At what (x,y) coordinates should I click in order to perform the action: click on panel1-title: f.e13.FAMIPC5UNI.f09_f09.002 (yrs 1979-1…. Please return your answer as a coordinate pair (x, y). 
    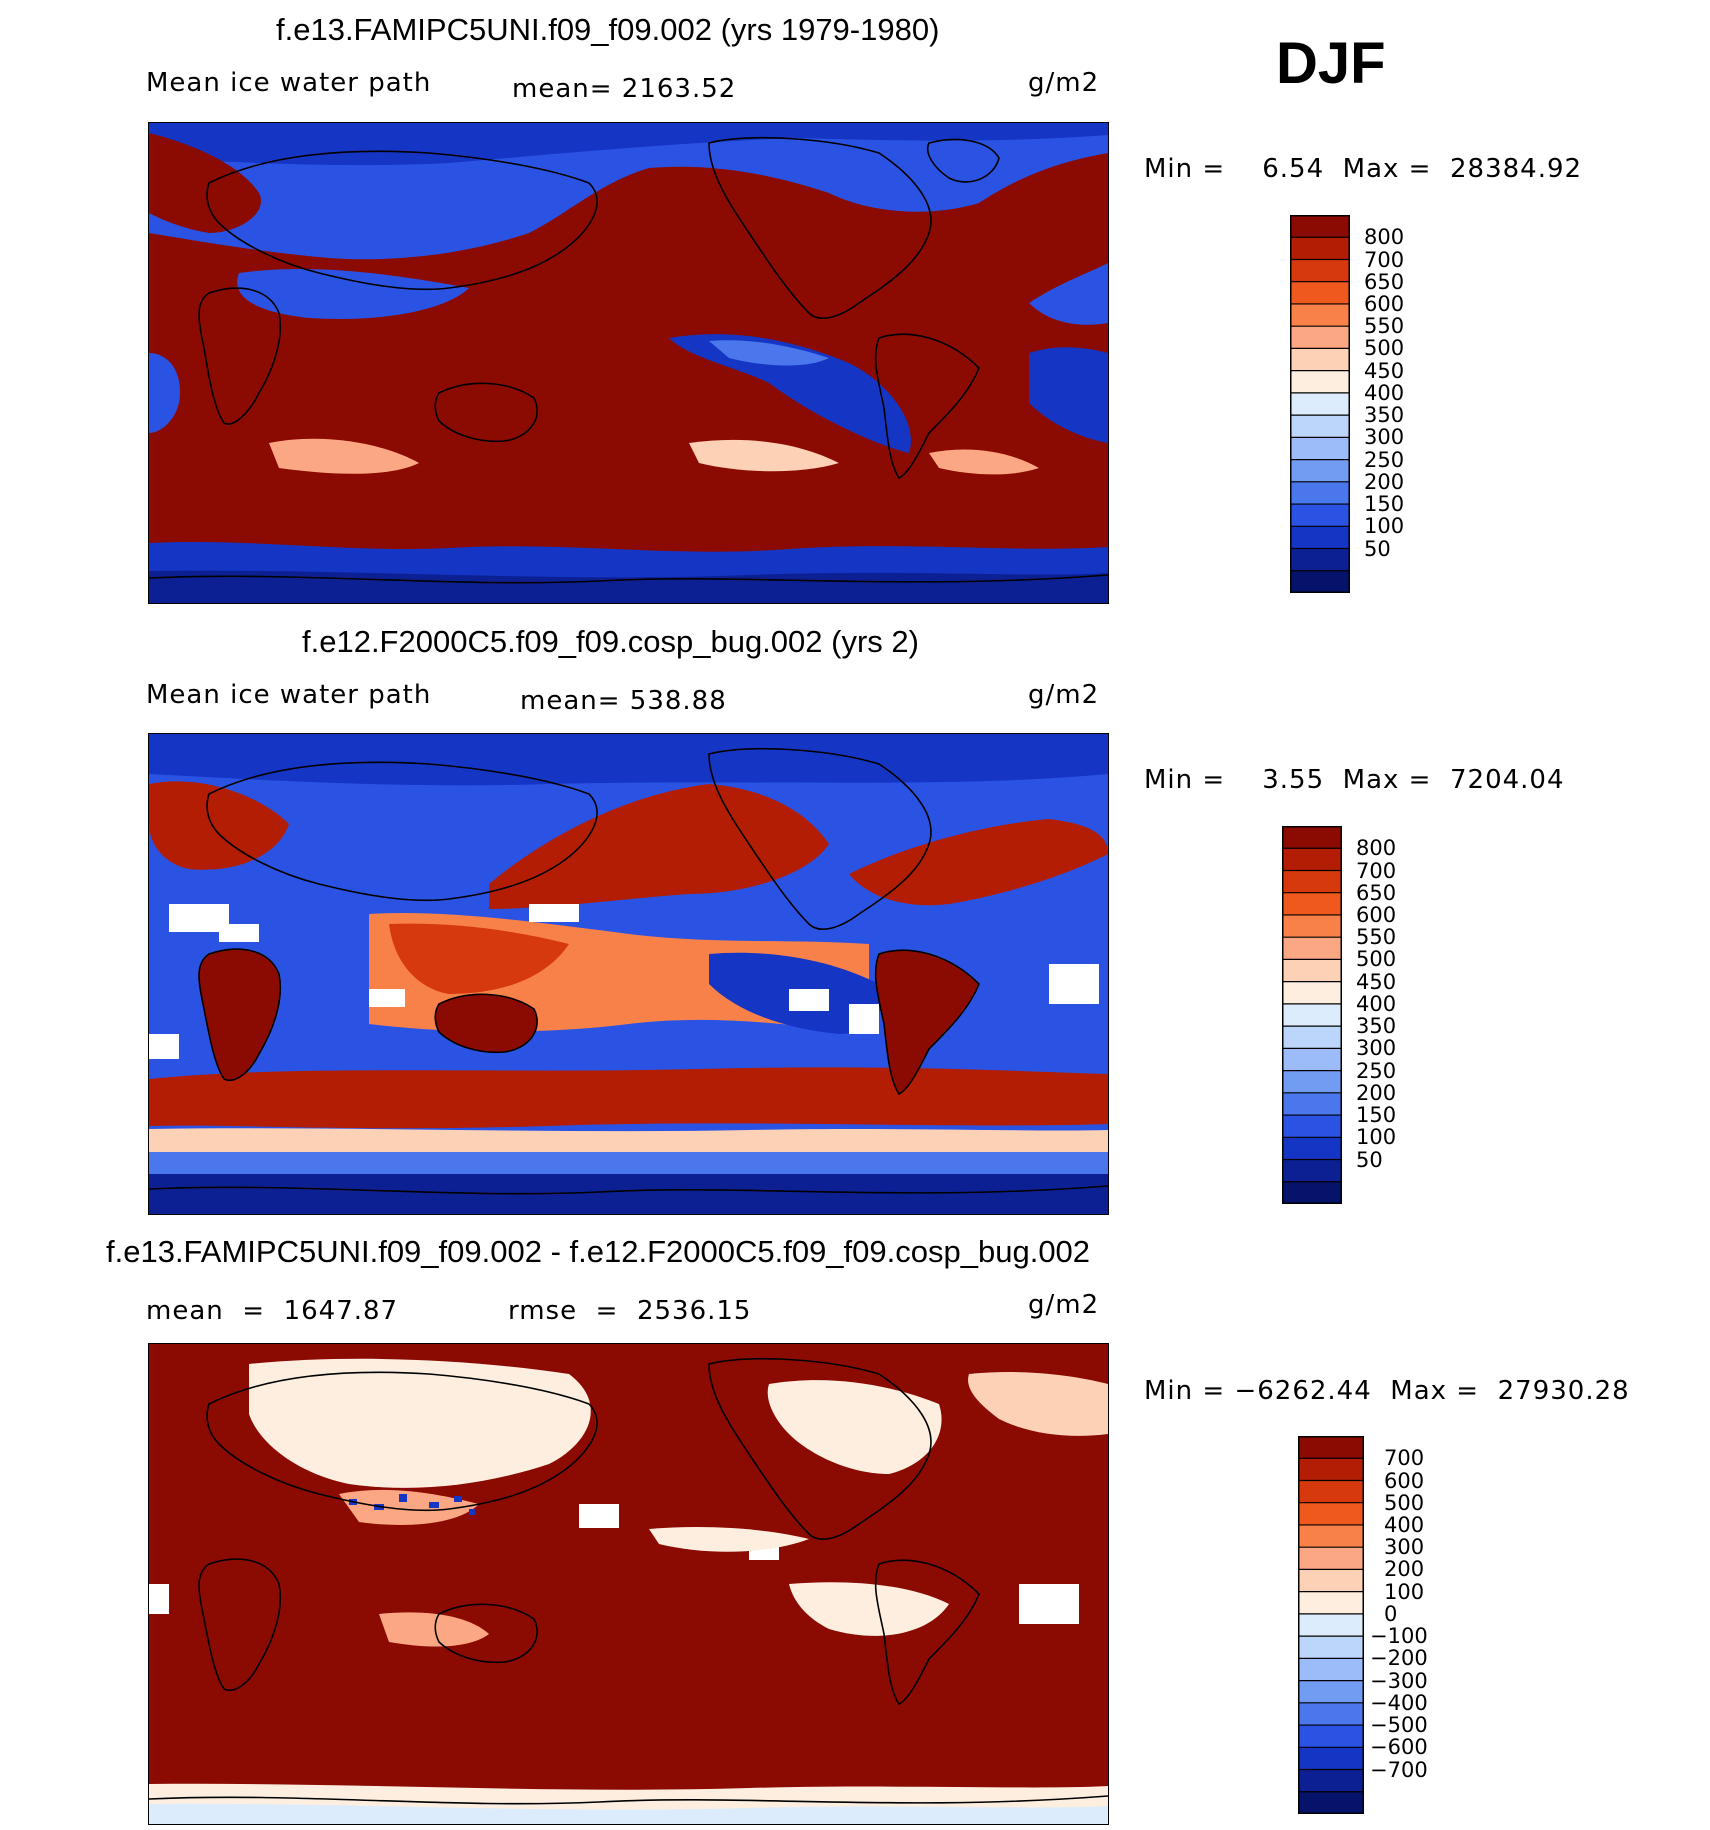
    Looking at the image, I should click on (608, 29).